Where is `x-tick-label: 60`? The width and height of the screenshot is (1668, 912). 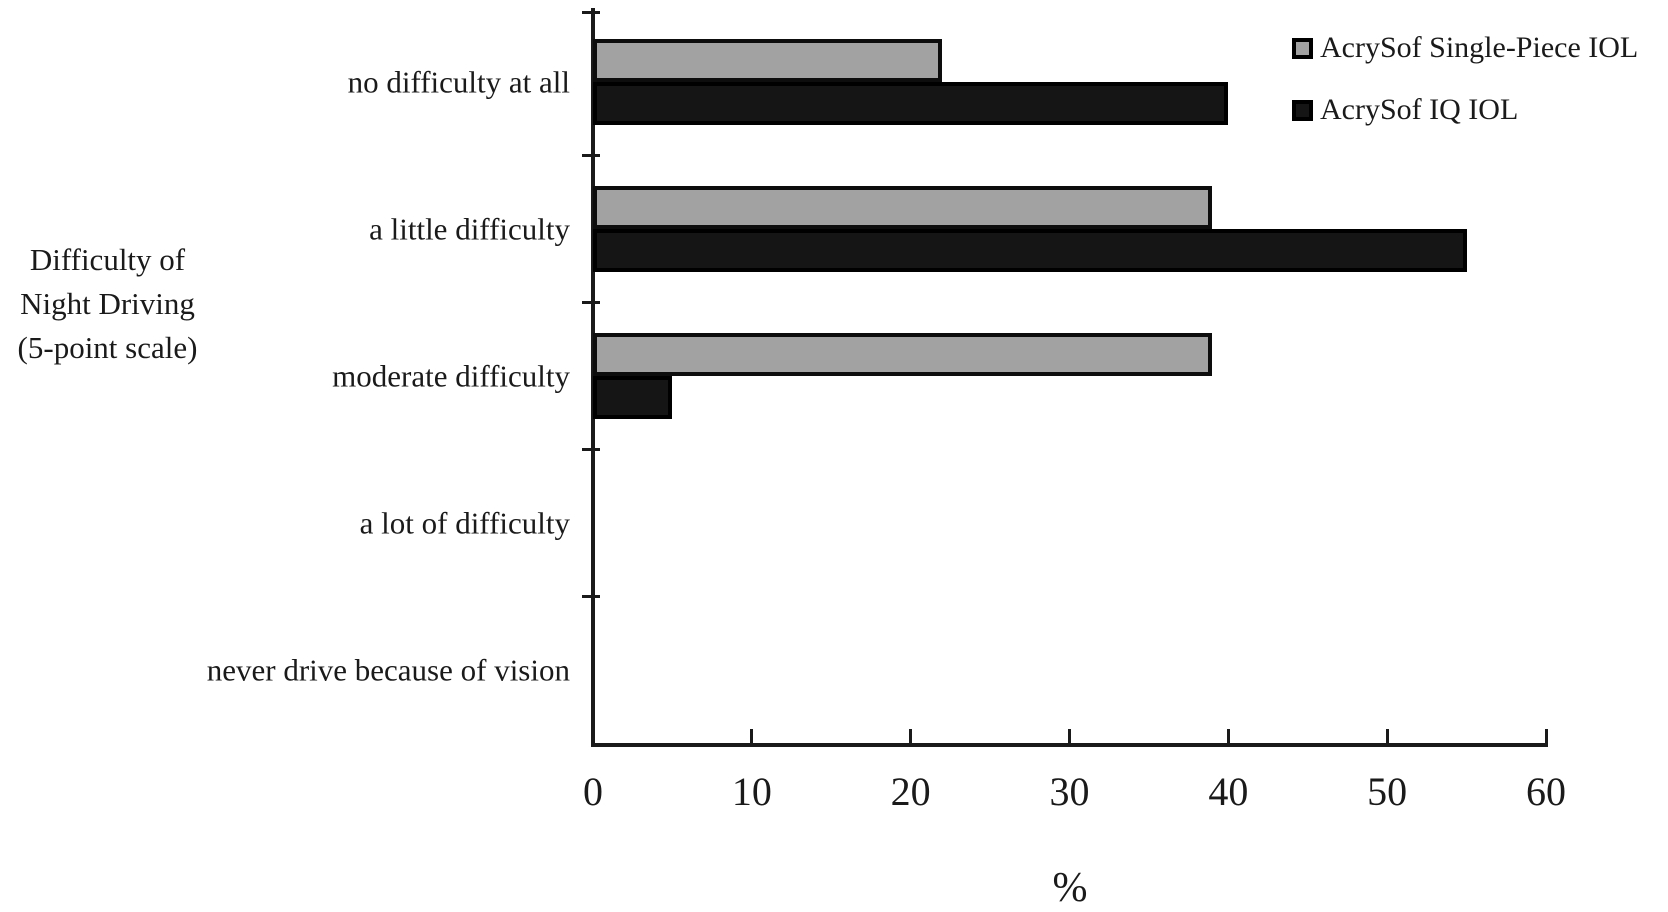 x-tick-label: 60 is located at coordinates (1546, 791).